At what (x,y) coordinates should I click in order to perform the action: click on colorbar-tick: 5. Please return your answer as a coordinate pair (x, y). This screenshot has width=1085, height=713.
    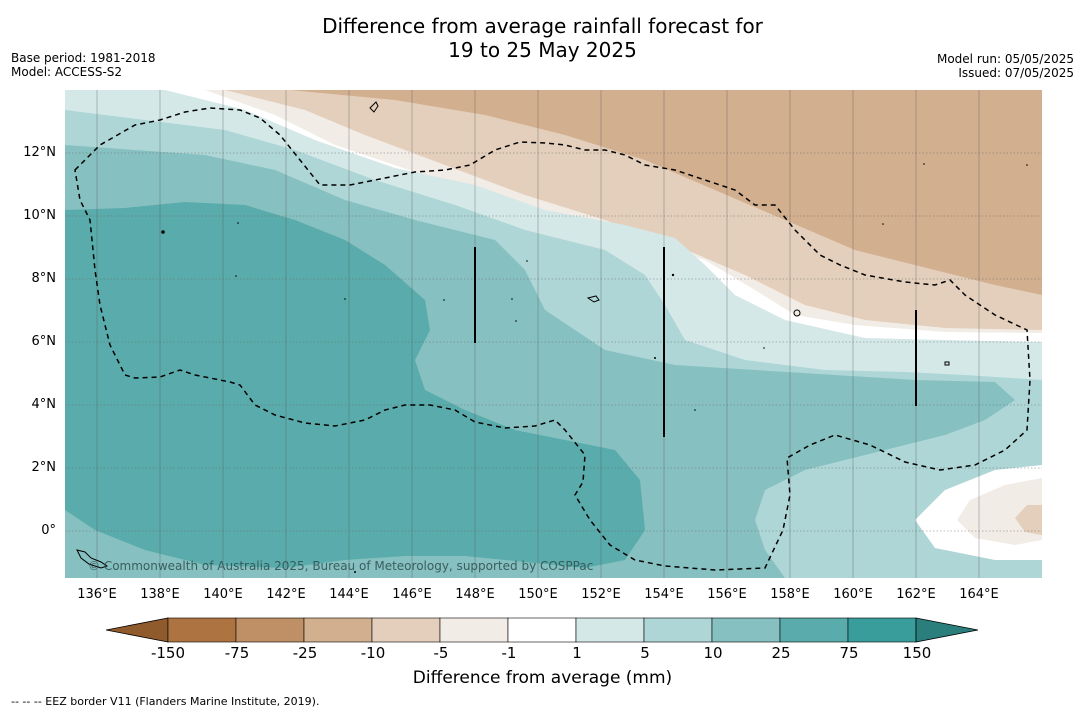
    Looking at the image, I should click on (645, 653).